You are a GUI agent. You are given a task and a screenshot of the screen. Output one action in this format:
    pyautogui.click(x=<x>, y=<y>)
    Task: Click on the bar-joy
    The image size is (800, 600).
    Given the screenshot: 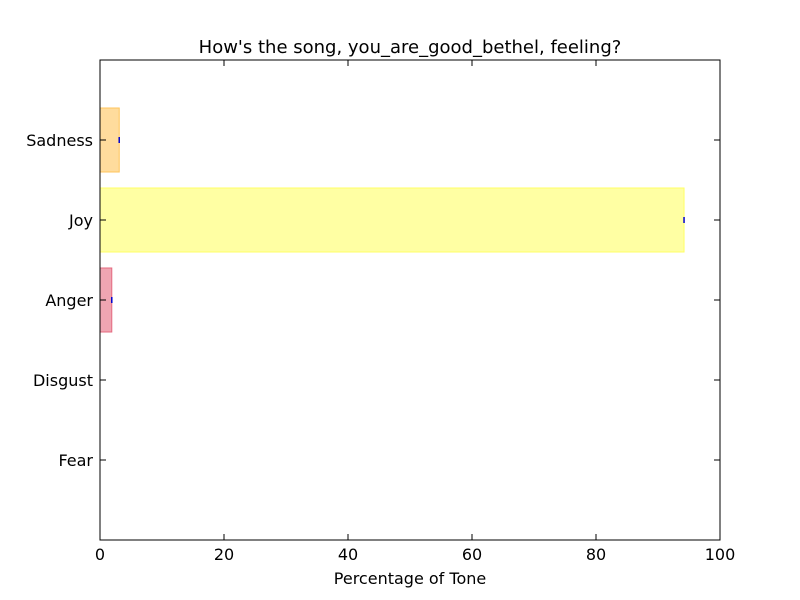 What is the action you would take?
    pyautogui.click(x=392, y=220)
    